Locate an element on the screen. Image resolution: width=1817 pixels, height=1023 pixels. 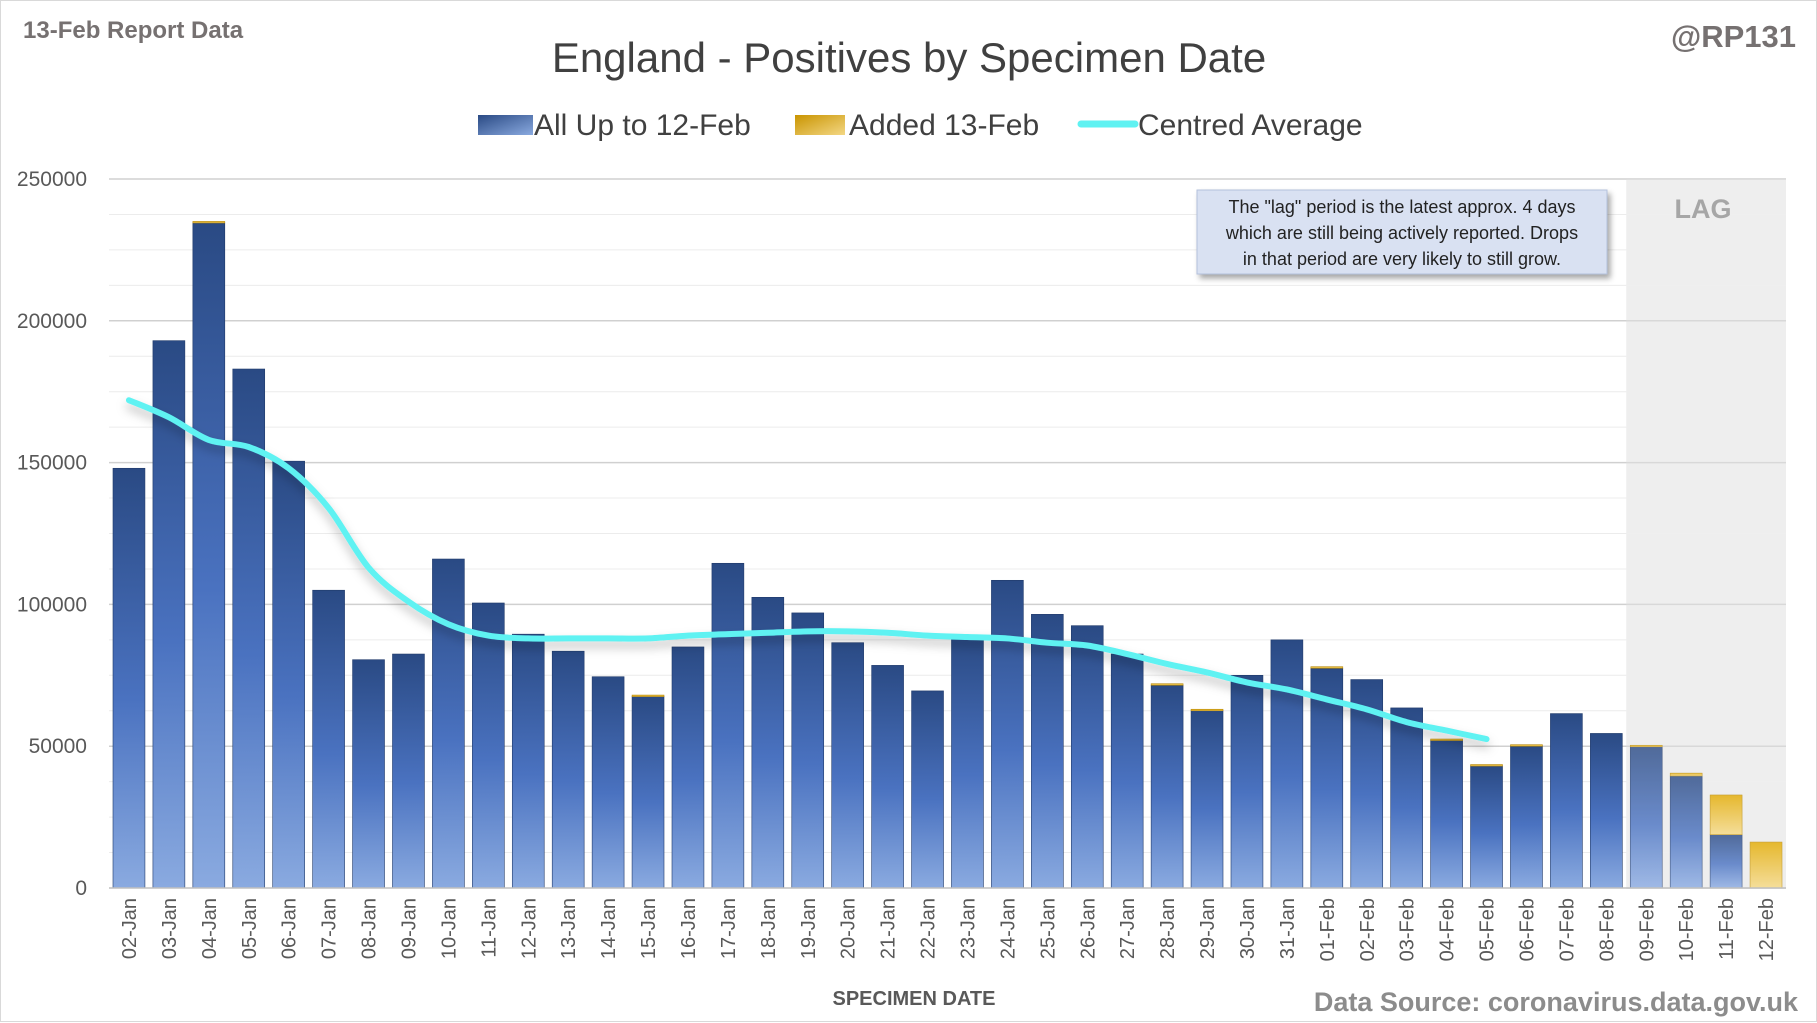
bar-all-up-to-12-feb-17-jan is located at coordinates (728, 725).